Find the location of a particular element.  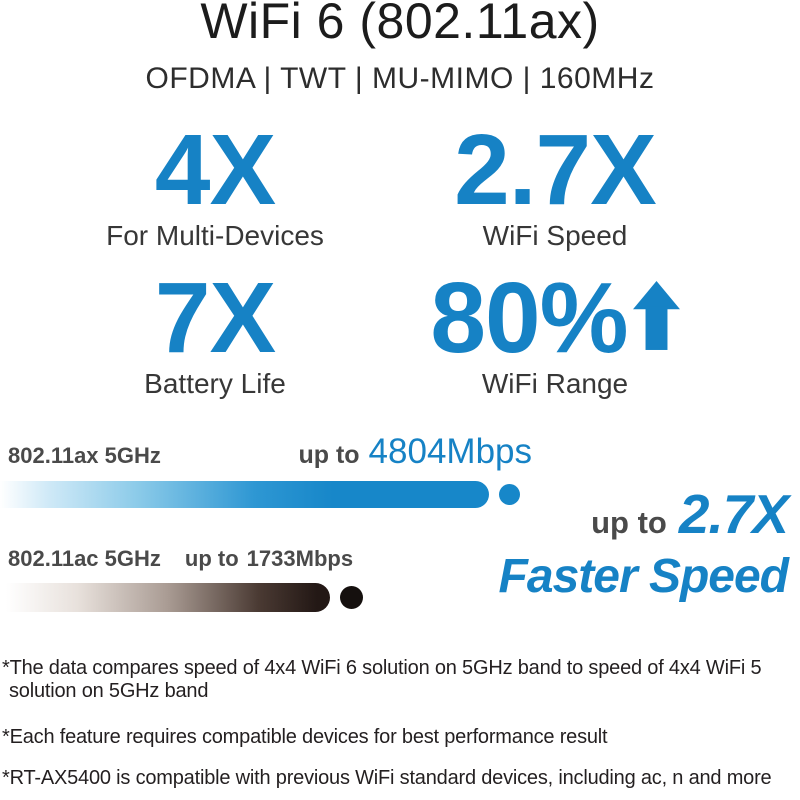

band-label-ac: 802.11ac 5GHz is located at coordinates (84, 558).